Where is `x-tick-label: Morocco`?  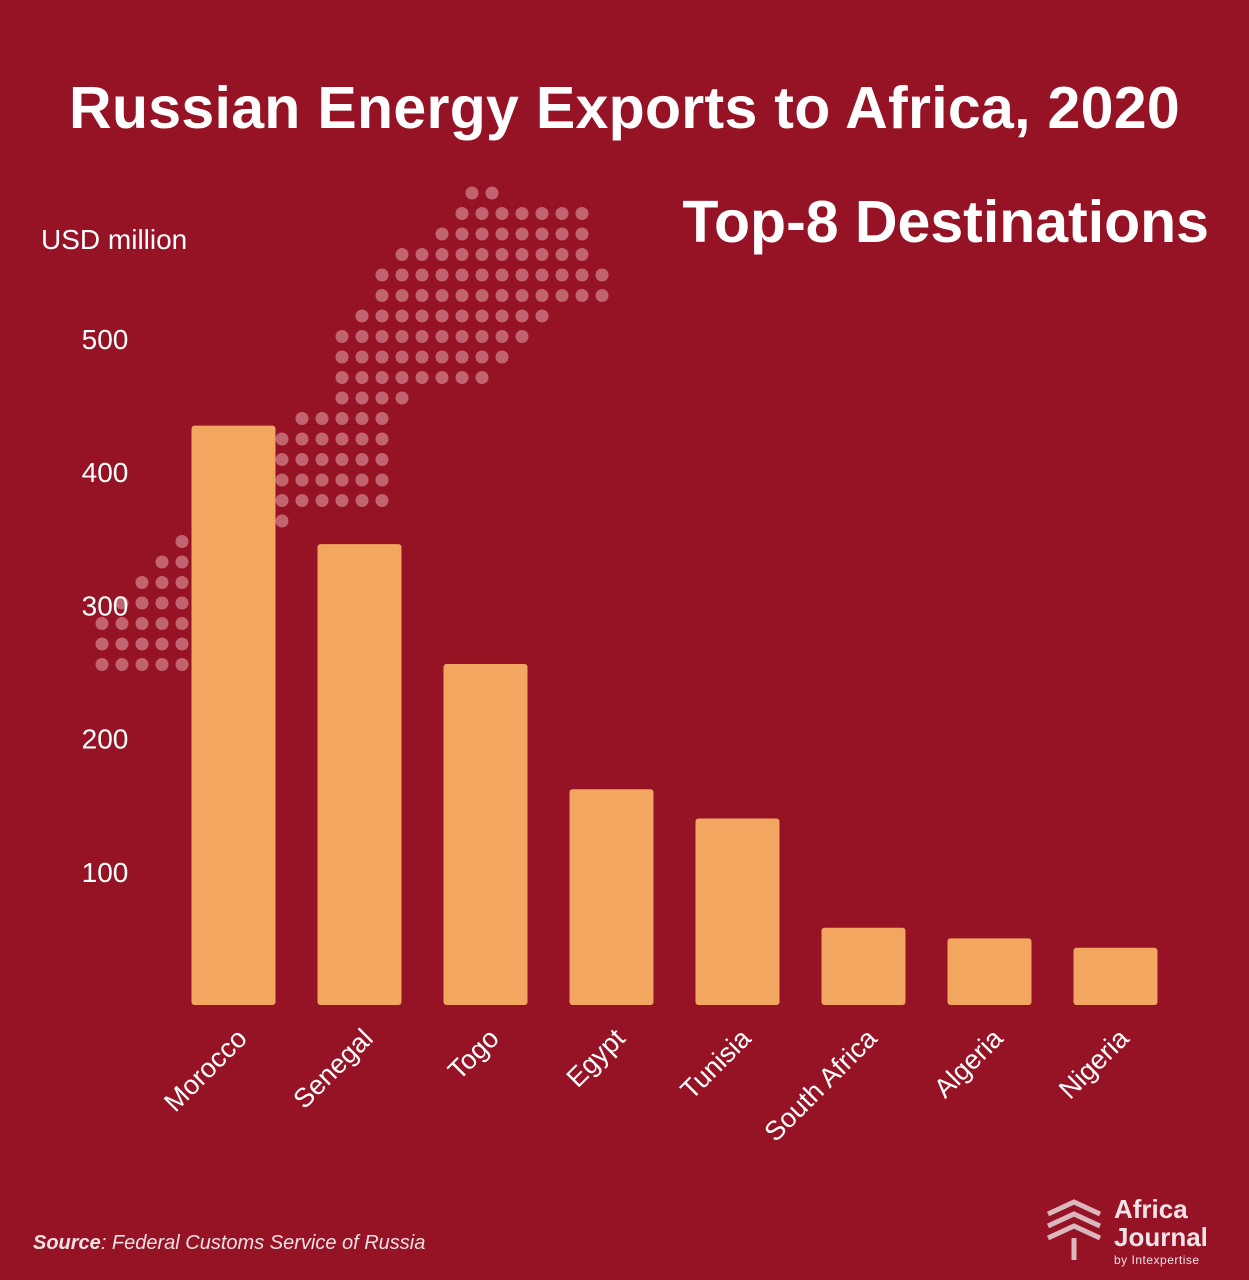
x-tick-label: Morocco is located at coordinates (205, 1070).